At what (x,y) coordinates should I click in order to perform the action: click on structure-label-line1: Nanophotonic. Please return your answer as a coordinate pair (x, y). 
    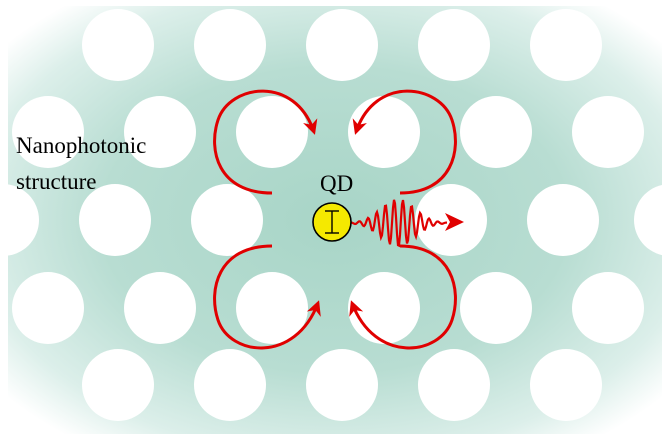
    Looking at the image, I should click on (81, 145).